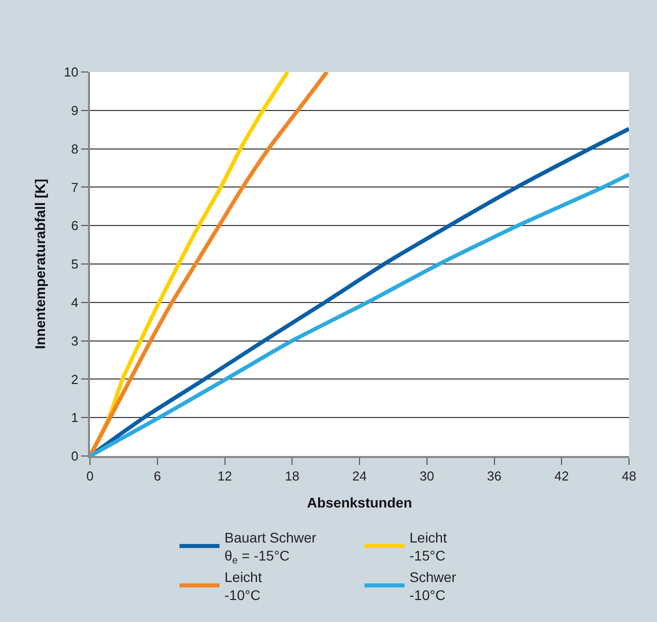 The image size is (657, 622). I want to click on x-axis-title: Absenkstunden, so click(359, 502).